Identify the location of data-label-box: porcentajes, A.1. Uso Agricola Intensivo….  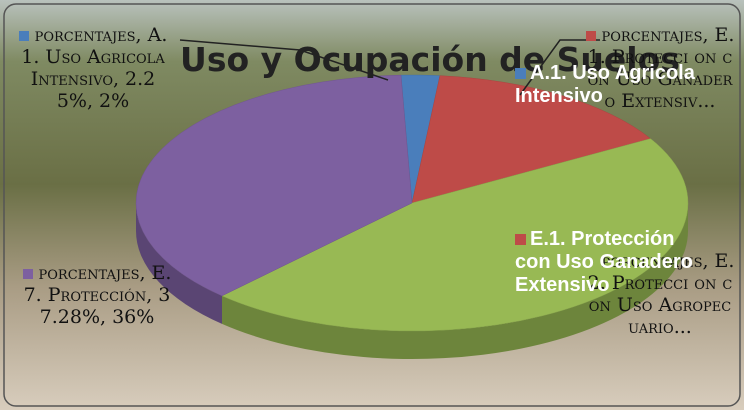
(93, 68).